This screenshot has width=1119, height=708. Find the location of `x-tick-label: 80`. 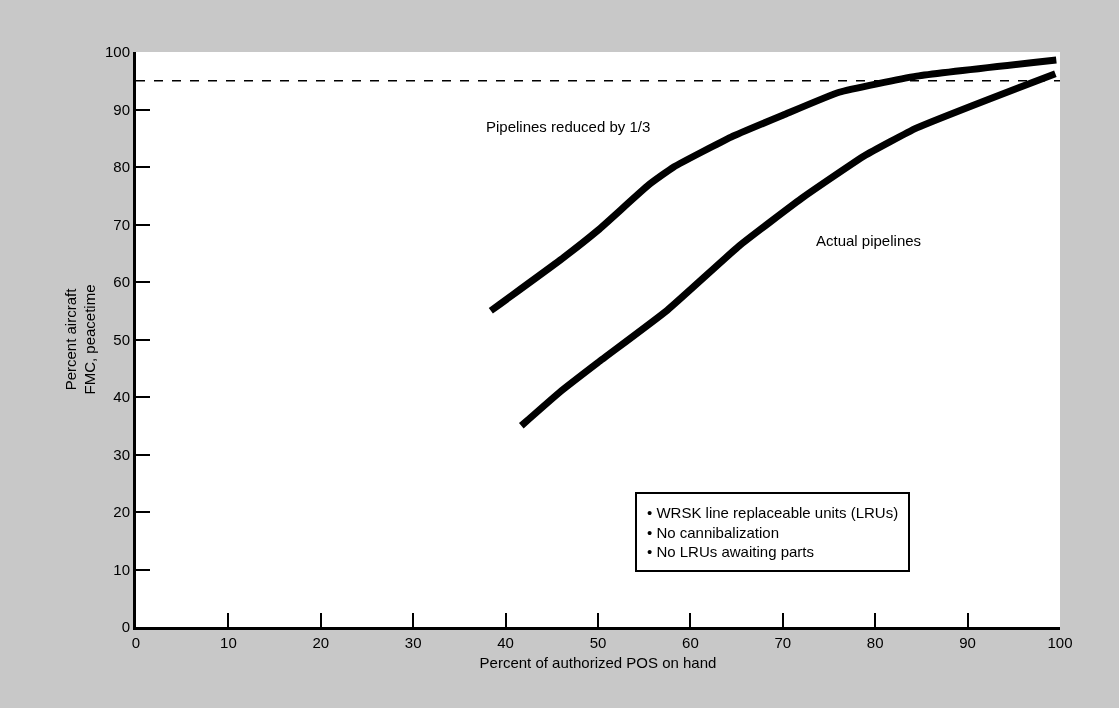

x-tick-label: 80 is located at coordinates (875, 642).